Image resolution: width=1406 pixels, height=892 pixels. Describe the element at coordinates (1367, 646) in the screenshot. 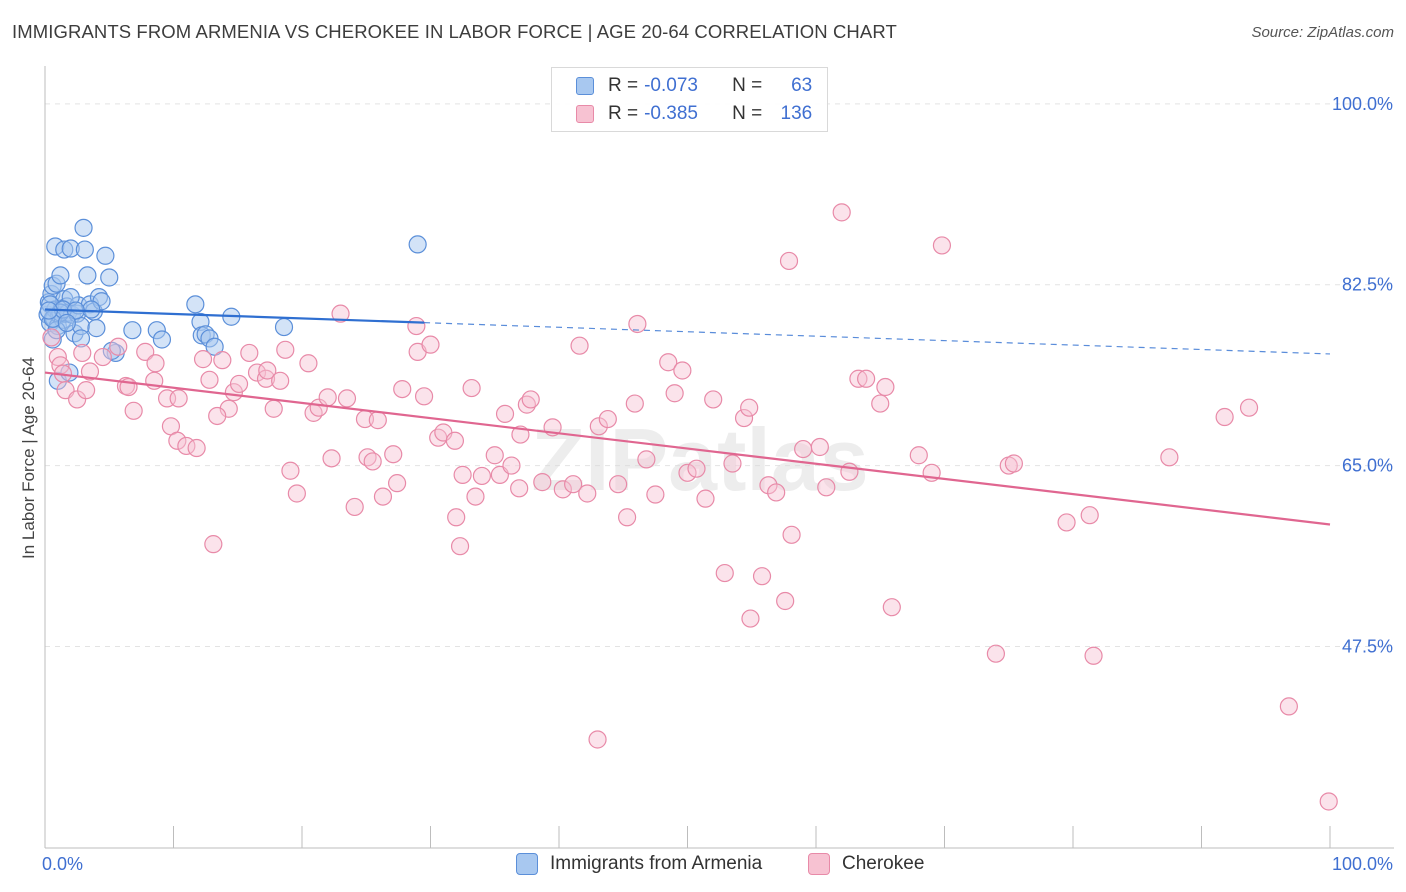

I see `y-tick-label: 47.5%` at that location.